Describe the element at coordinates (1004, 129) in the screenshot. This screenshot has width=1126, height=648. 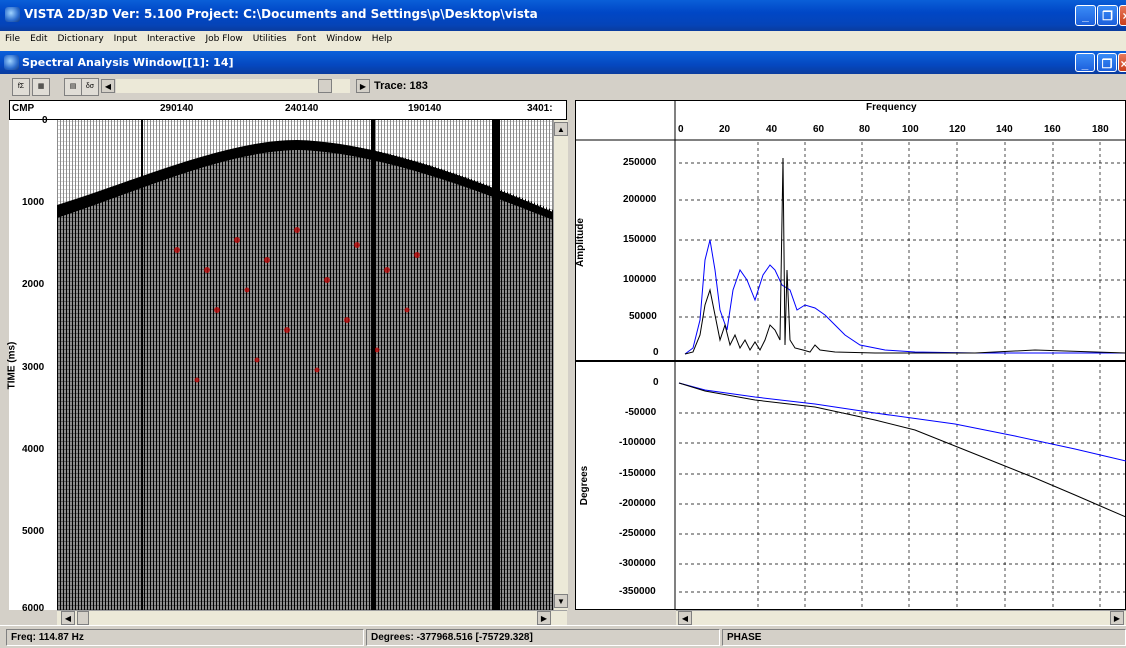
I see `freq-tick: 140` at that location.